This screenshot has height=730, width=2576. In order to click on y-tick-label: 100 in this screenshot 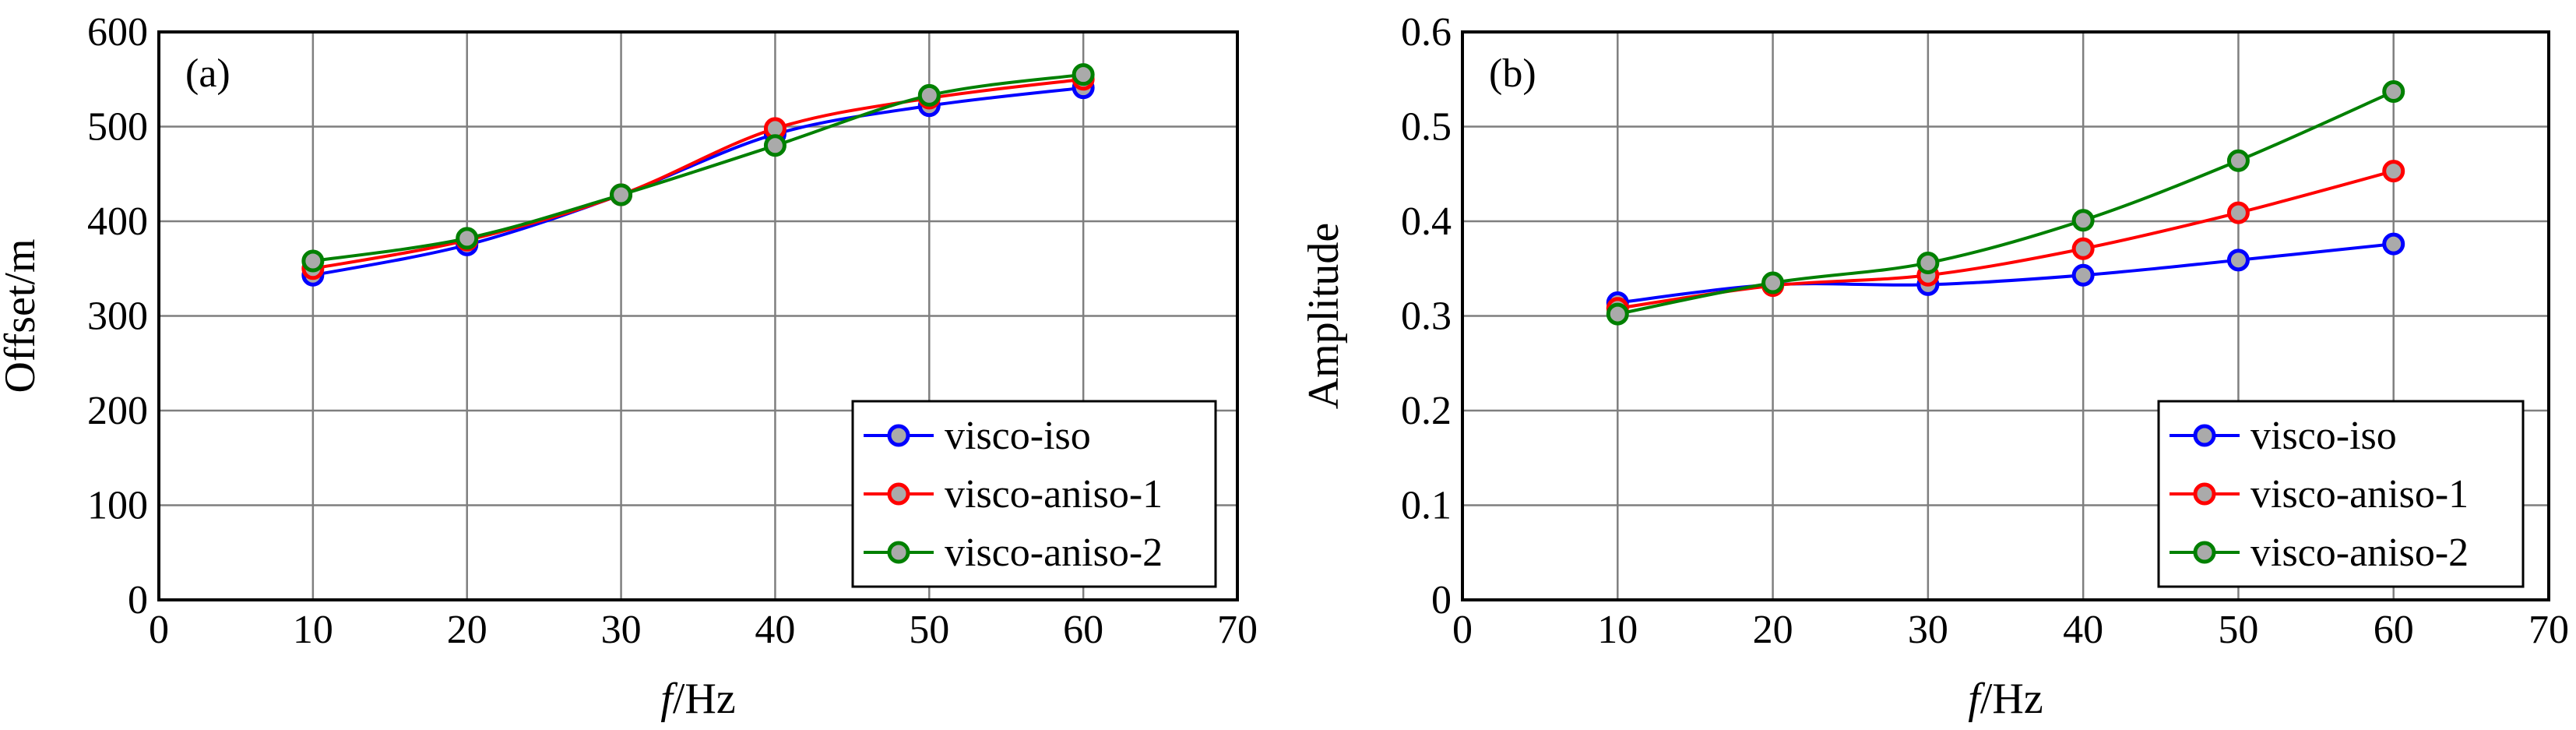, I will do `click(117, 506)`.